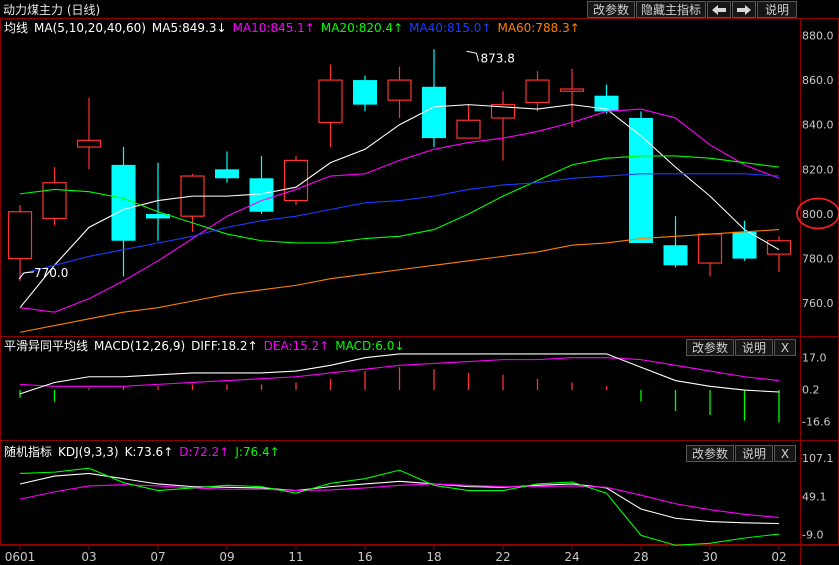 The width and height of the screenshot is (839, 565). What do you see at coordinates (274, 28) in the screenshot?
I see `ma-legend-item: MA10:845.1↑` at bounding box center [274, 28].